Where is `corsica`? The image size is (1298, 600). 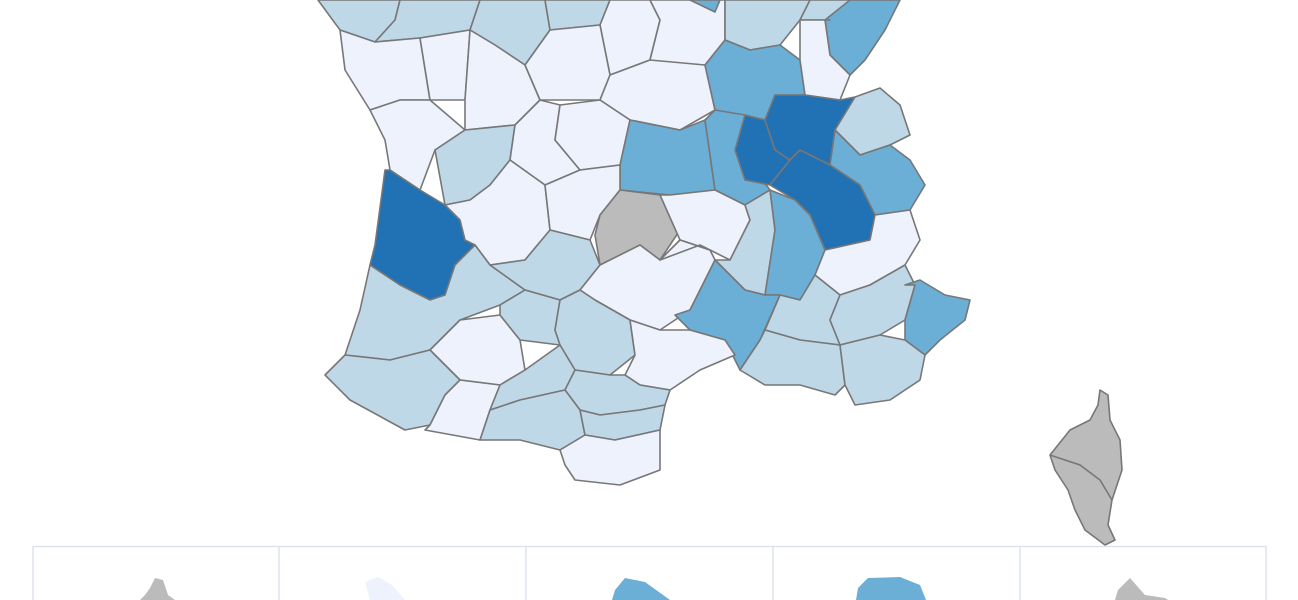 corsica is located at coordinates (1086, 467).